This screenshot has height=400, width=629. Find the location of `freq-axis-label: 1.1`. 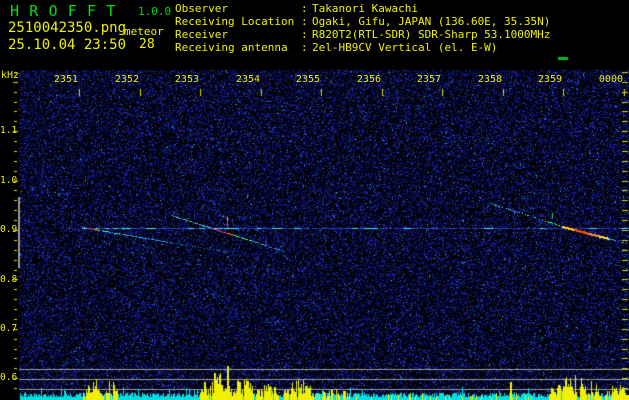

freq-axis-label: 1.1 is located at coordinates (9, 130).